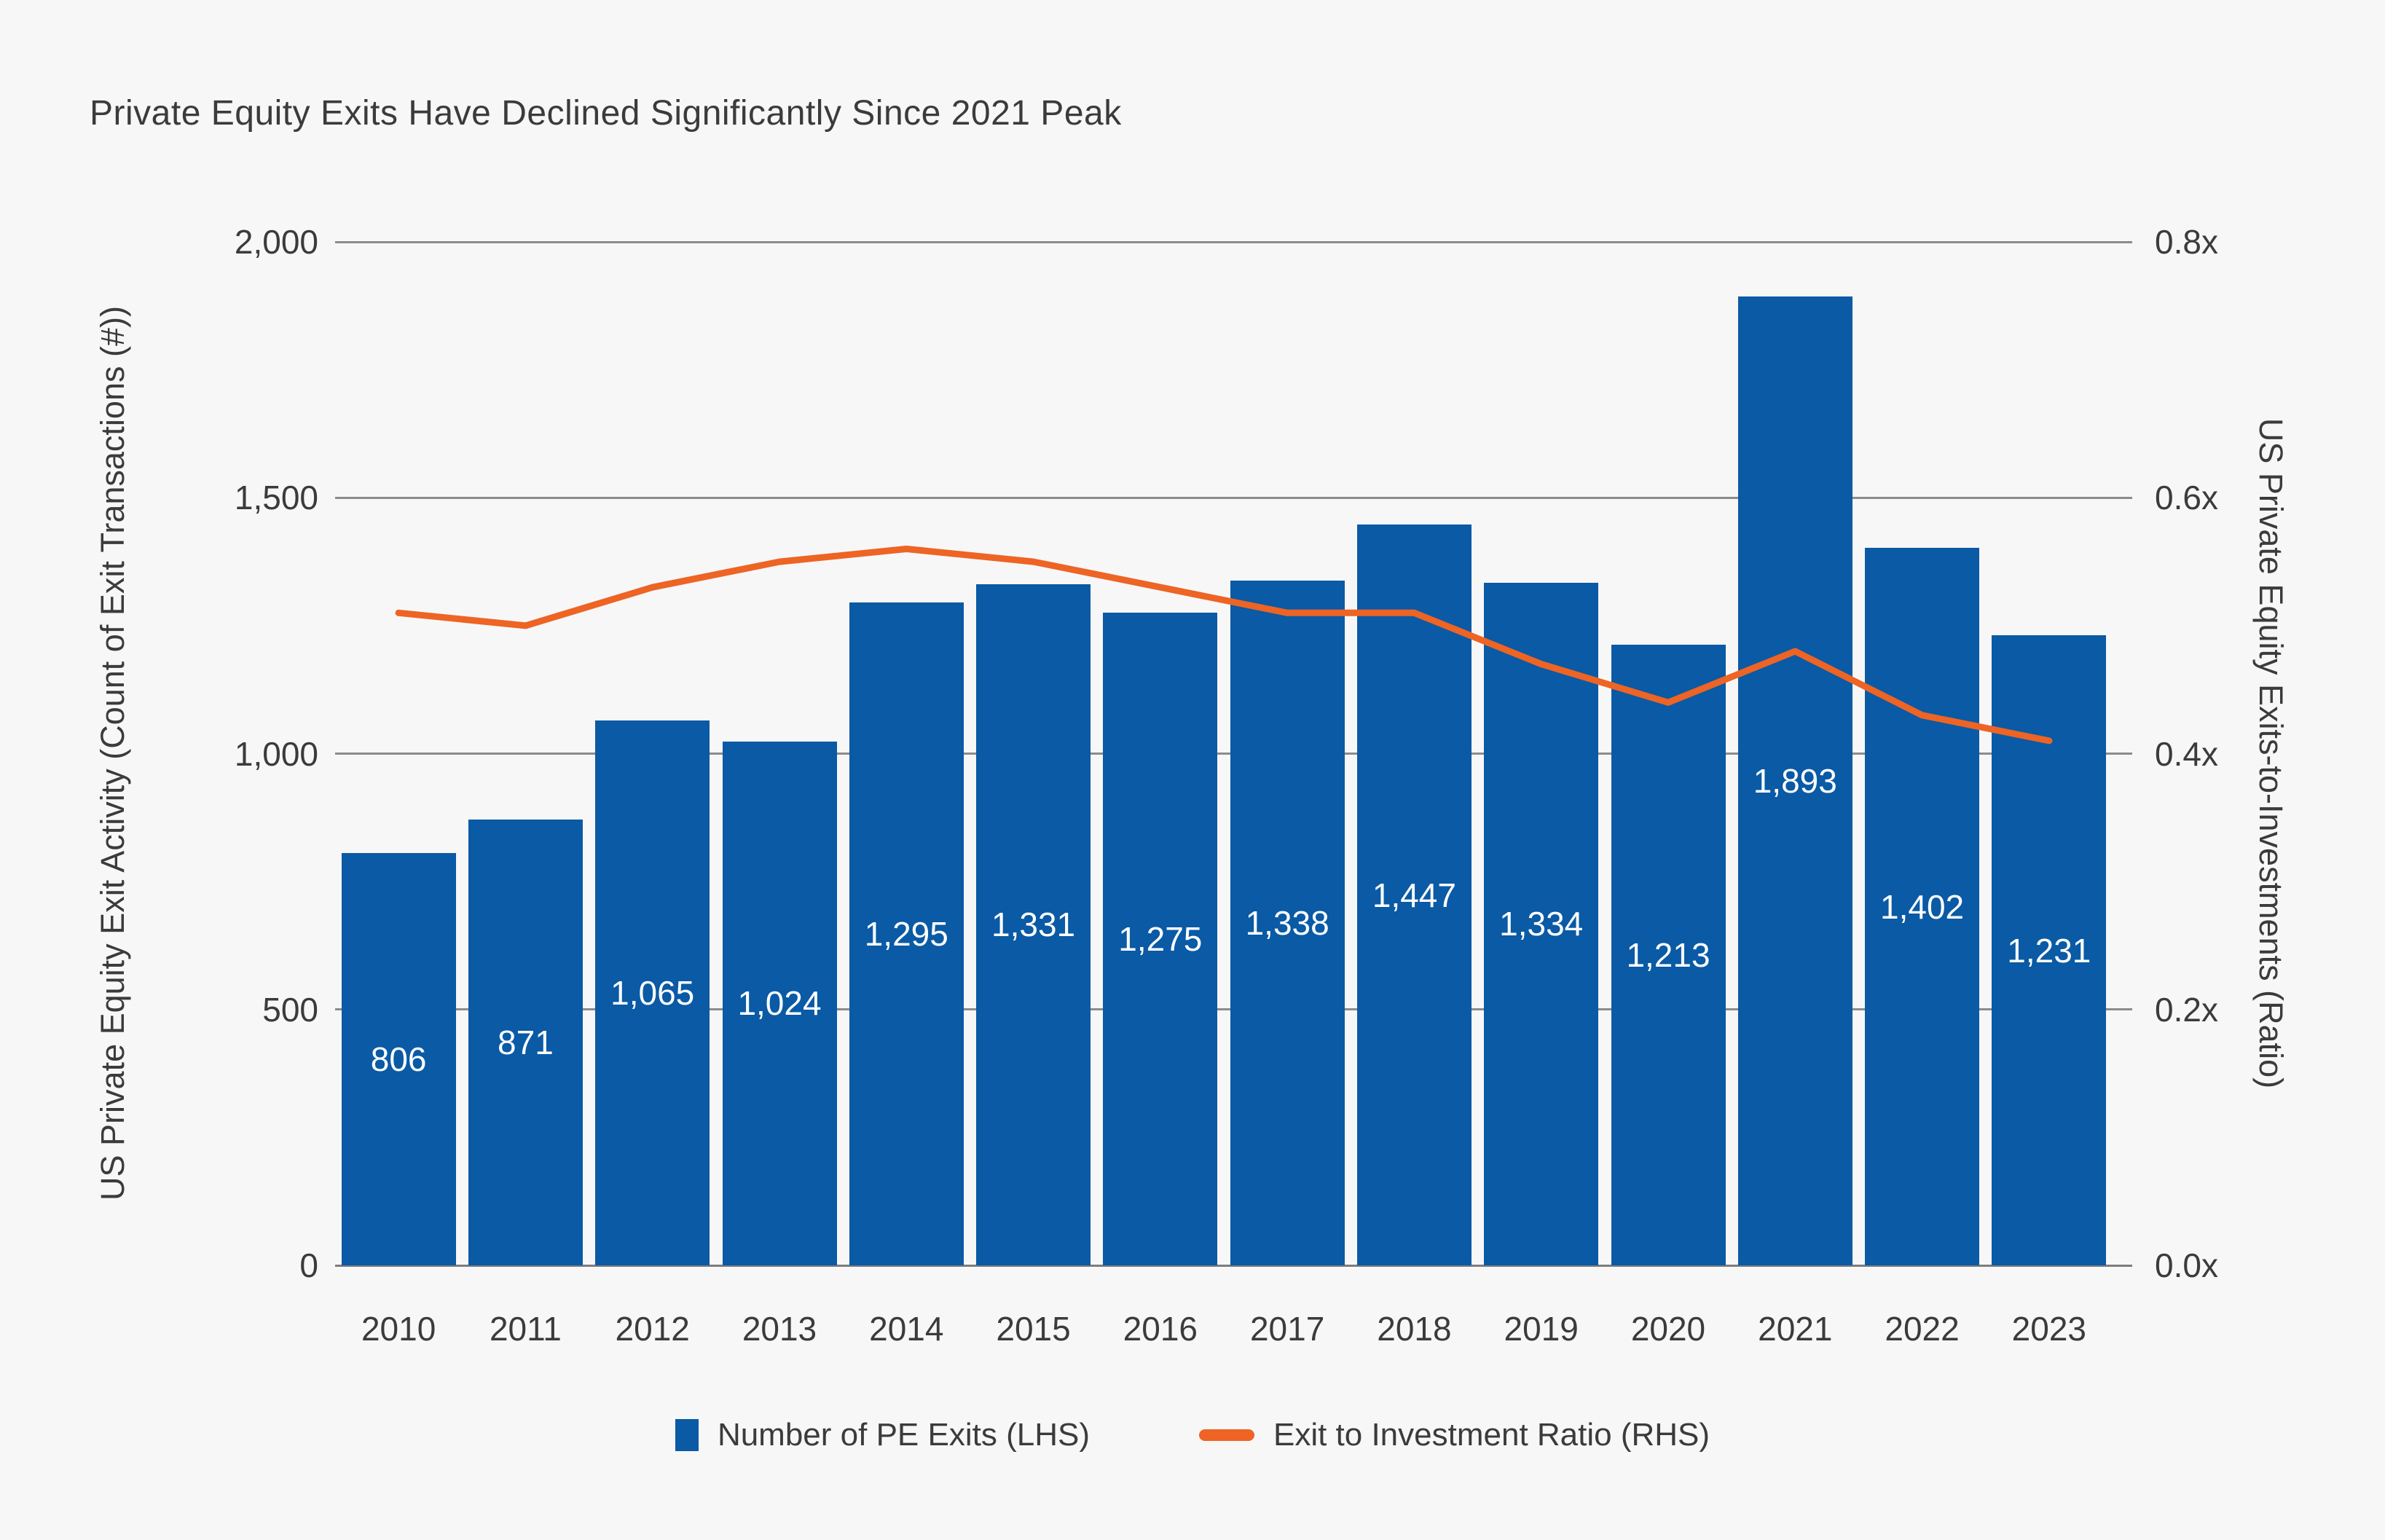 Image resolution: width=2385 pixels, height=1540 pixels. I want to click on bar-value-label: 1,338, so click(1287, 923).